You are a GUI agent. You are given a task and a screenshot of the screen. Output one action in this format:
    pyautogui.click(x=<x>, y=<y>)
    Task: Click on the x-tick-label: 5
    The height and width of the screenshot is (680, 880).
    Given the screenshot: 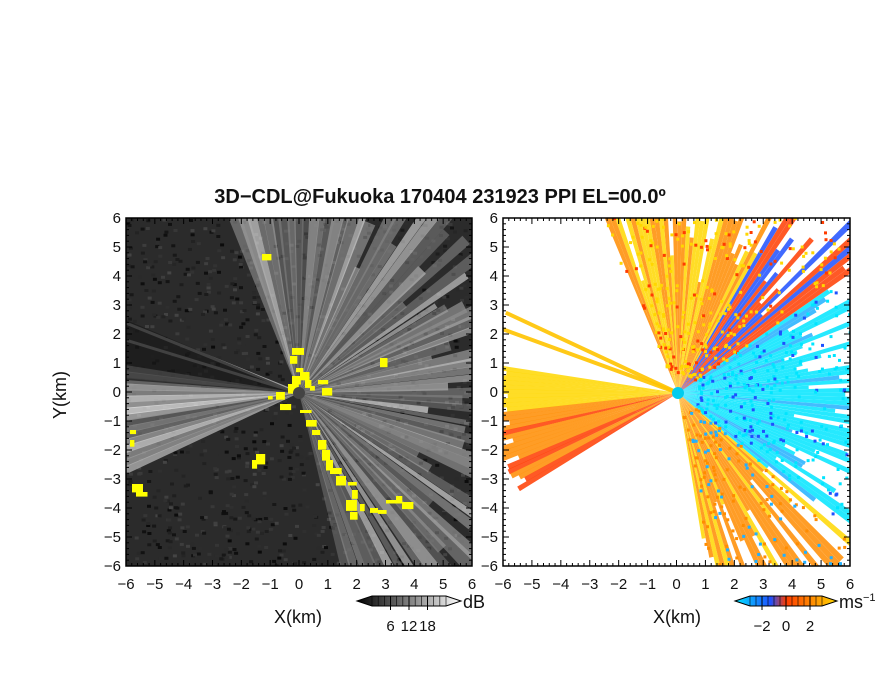 What is the action you would take?
    pyautogui.click(x=821, y=584)
    